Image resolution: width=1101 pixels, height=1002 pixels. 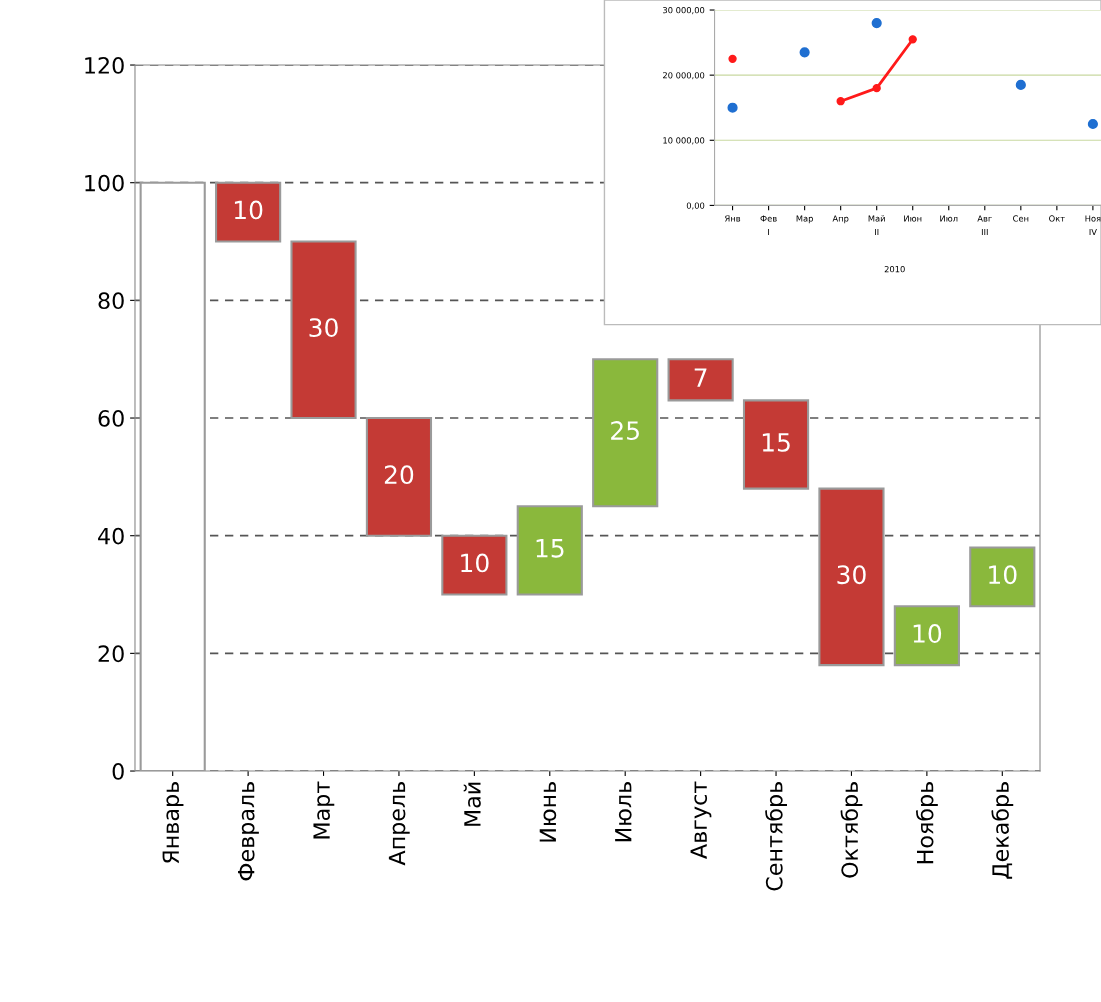 What do you see at coordinates (684, 11) in the screenshot?
I see `y-tick-label: 30 000,00` at bounding box center [684, 11].